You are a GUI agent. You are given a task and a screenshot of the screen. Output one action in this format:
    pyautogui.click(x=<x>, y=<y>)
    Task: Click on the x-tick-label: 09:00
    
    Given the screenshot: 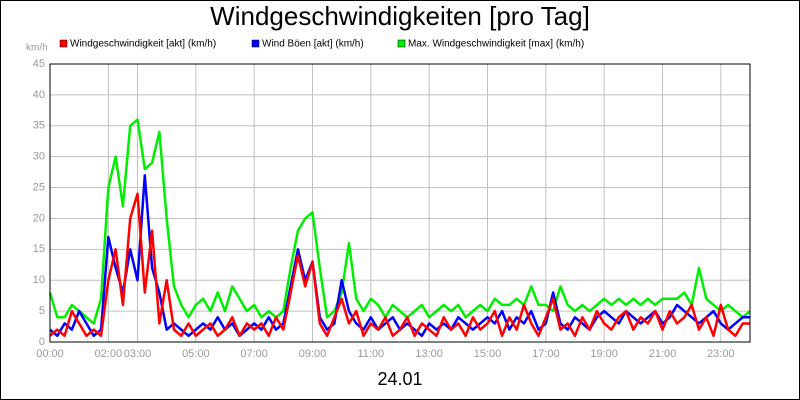 What is the action you would take?
    pyautogui.click(x=313, y=354)
    